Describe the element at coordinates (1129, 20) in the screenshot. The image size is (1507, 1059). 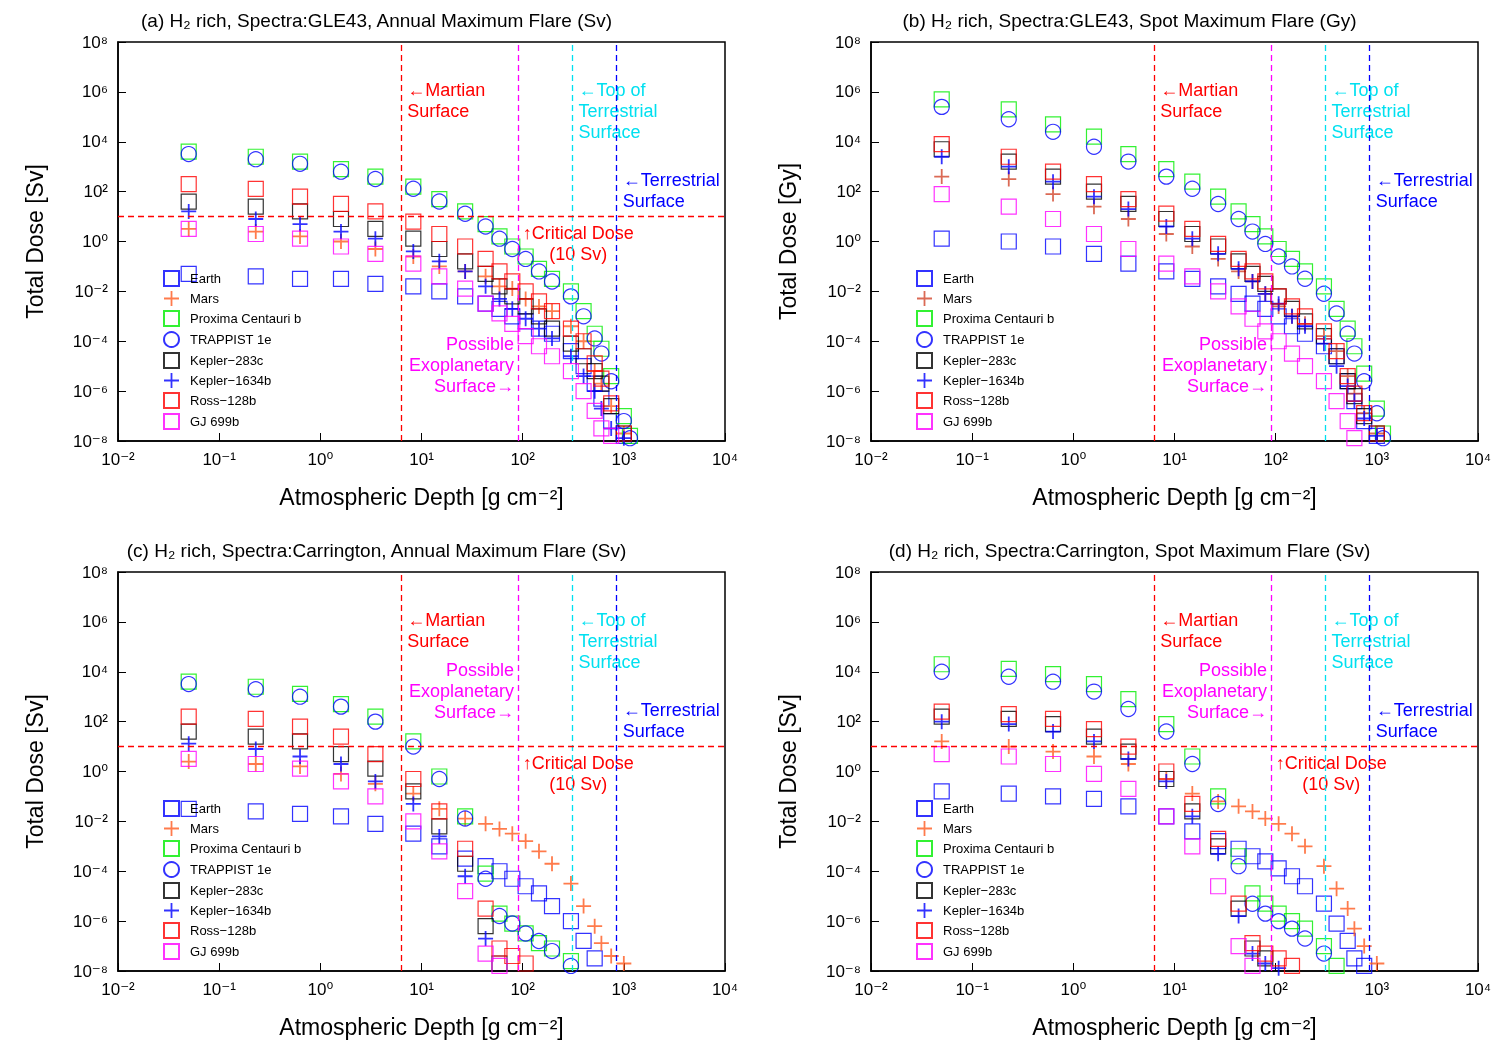
I see `chart-title: (b) H₂ rich, Spectra:GLE43, Spot Maximum Flare (Gy)` at that location.